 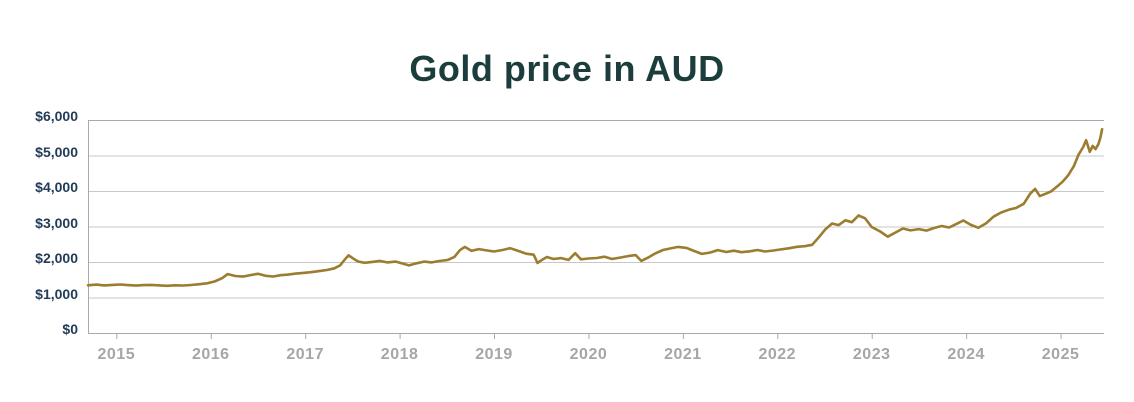 I want to click on y-axis-label: $4,000, so click(x=56, y=187).